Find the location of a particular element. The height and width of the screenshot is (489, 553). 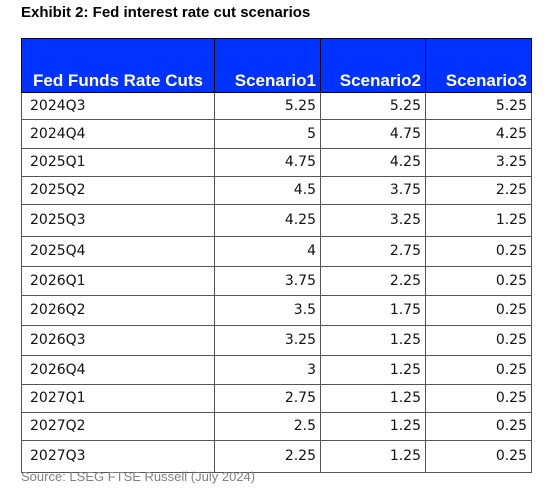

scenario1-rate-cell: 5.25 is located at coordinates (267, 106).